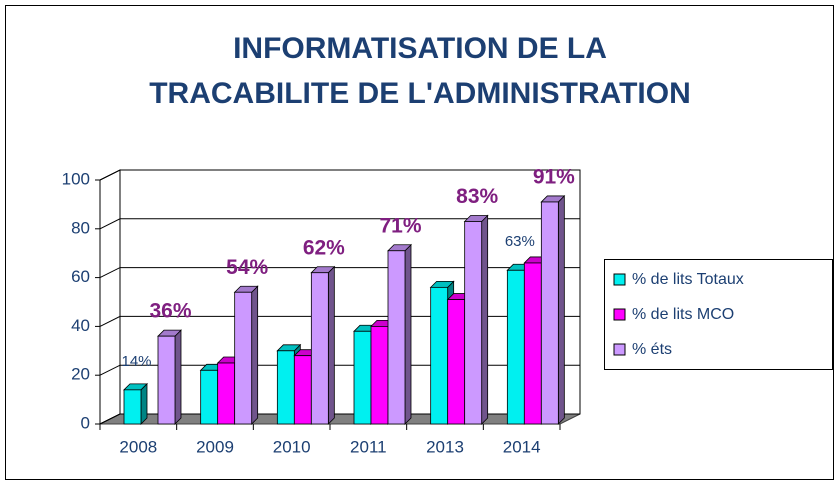  I want to click on y-tick-label: 20, so click(80, 374).